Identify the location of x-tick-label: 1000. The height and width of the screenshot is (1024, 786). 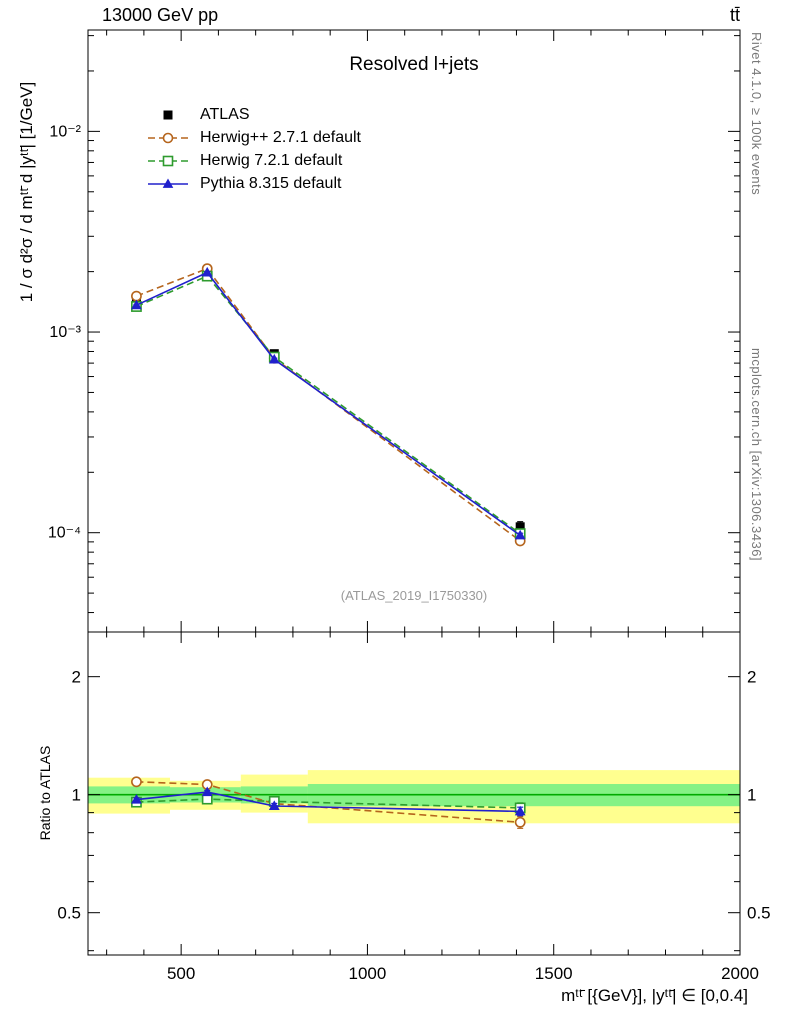
(368, 973).